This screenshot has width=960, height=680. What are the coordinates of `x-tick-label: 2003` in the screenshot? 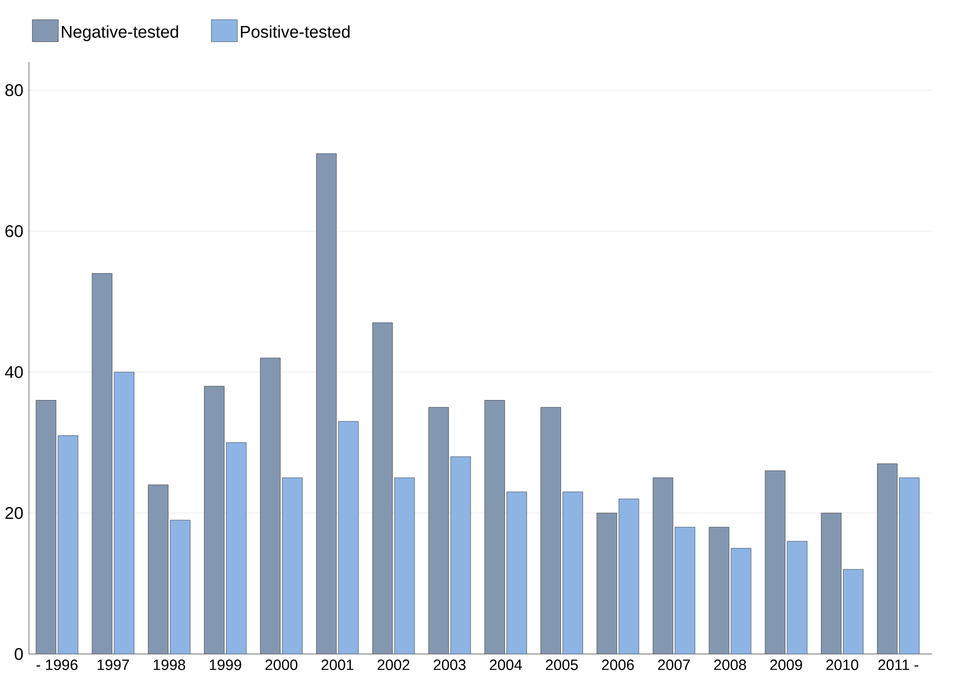 It's located at (450, 664).